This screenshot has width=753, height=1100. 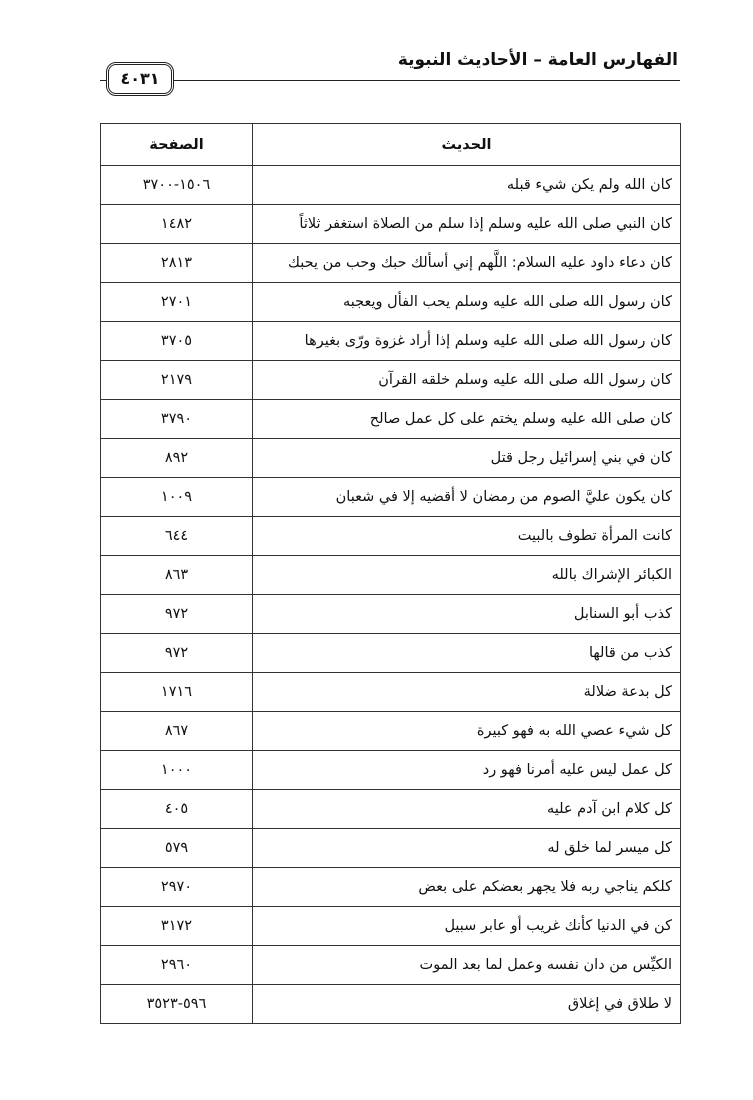 I want to click on hadith-text: كل عمل ليس عليه أمرنا فهو رد, so click(x=466, y=770).